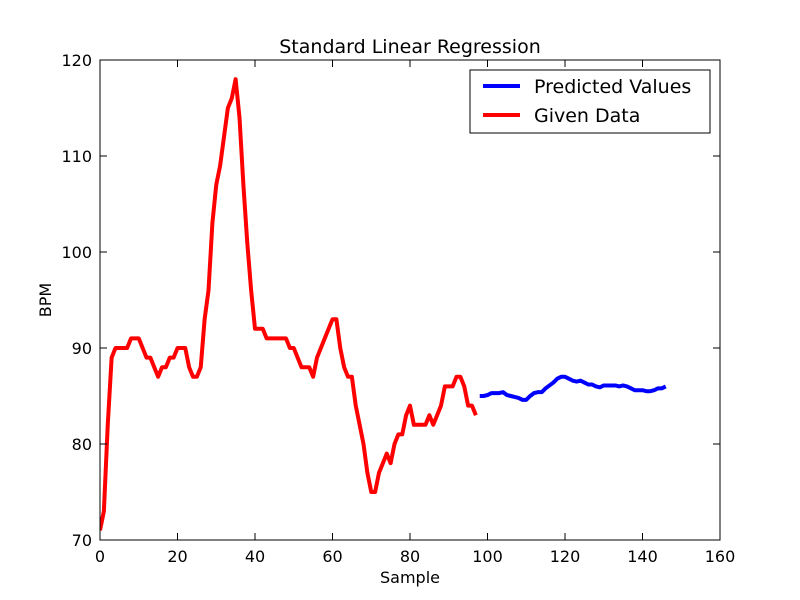 This screenshot has height=600, width=800. I want to click on x-tick-label: 80, so click(410, 556).